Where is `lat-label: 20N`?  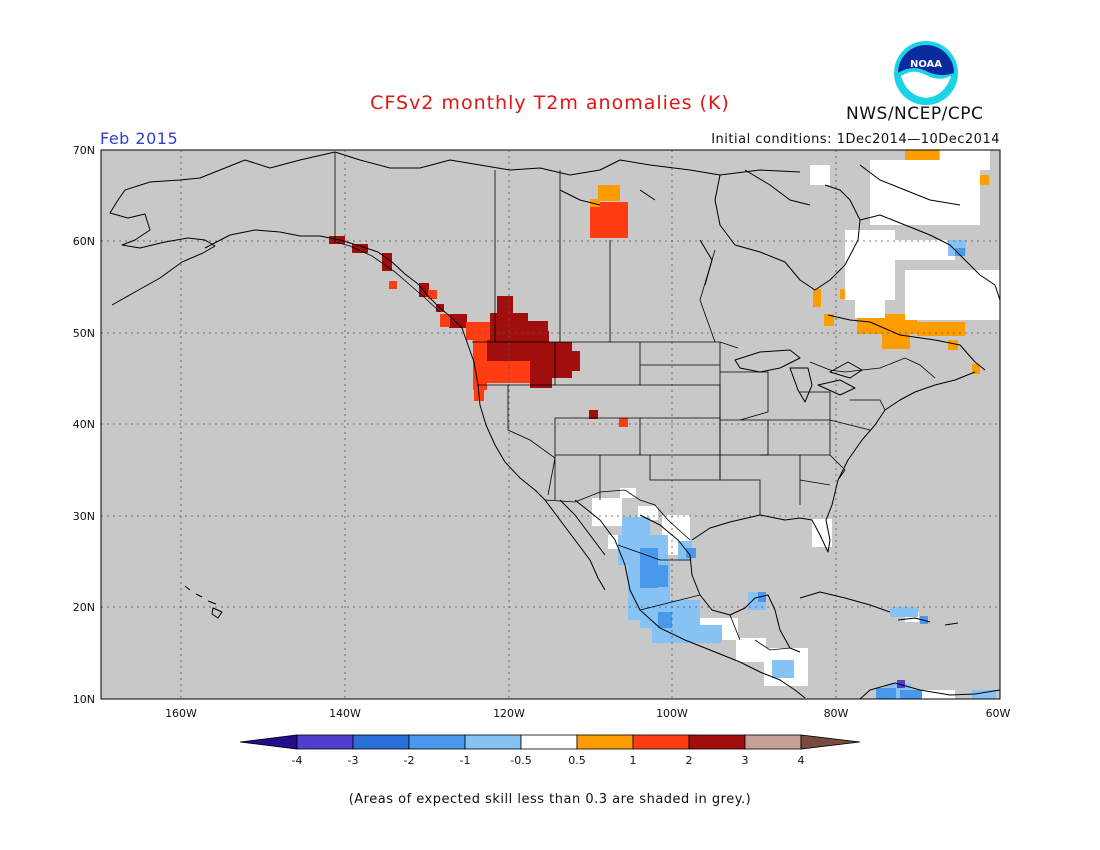
lat-label: 20N is located at coordinates (84, 607).